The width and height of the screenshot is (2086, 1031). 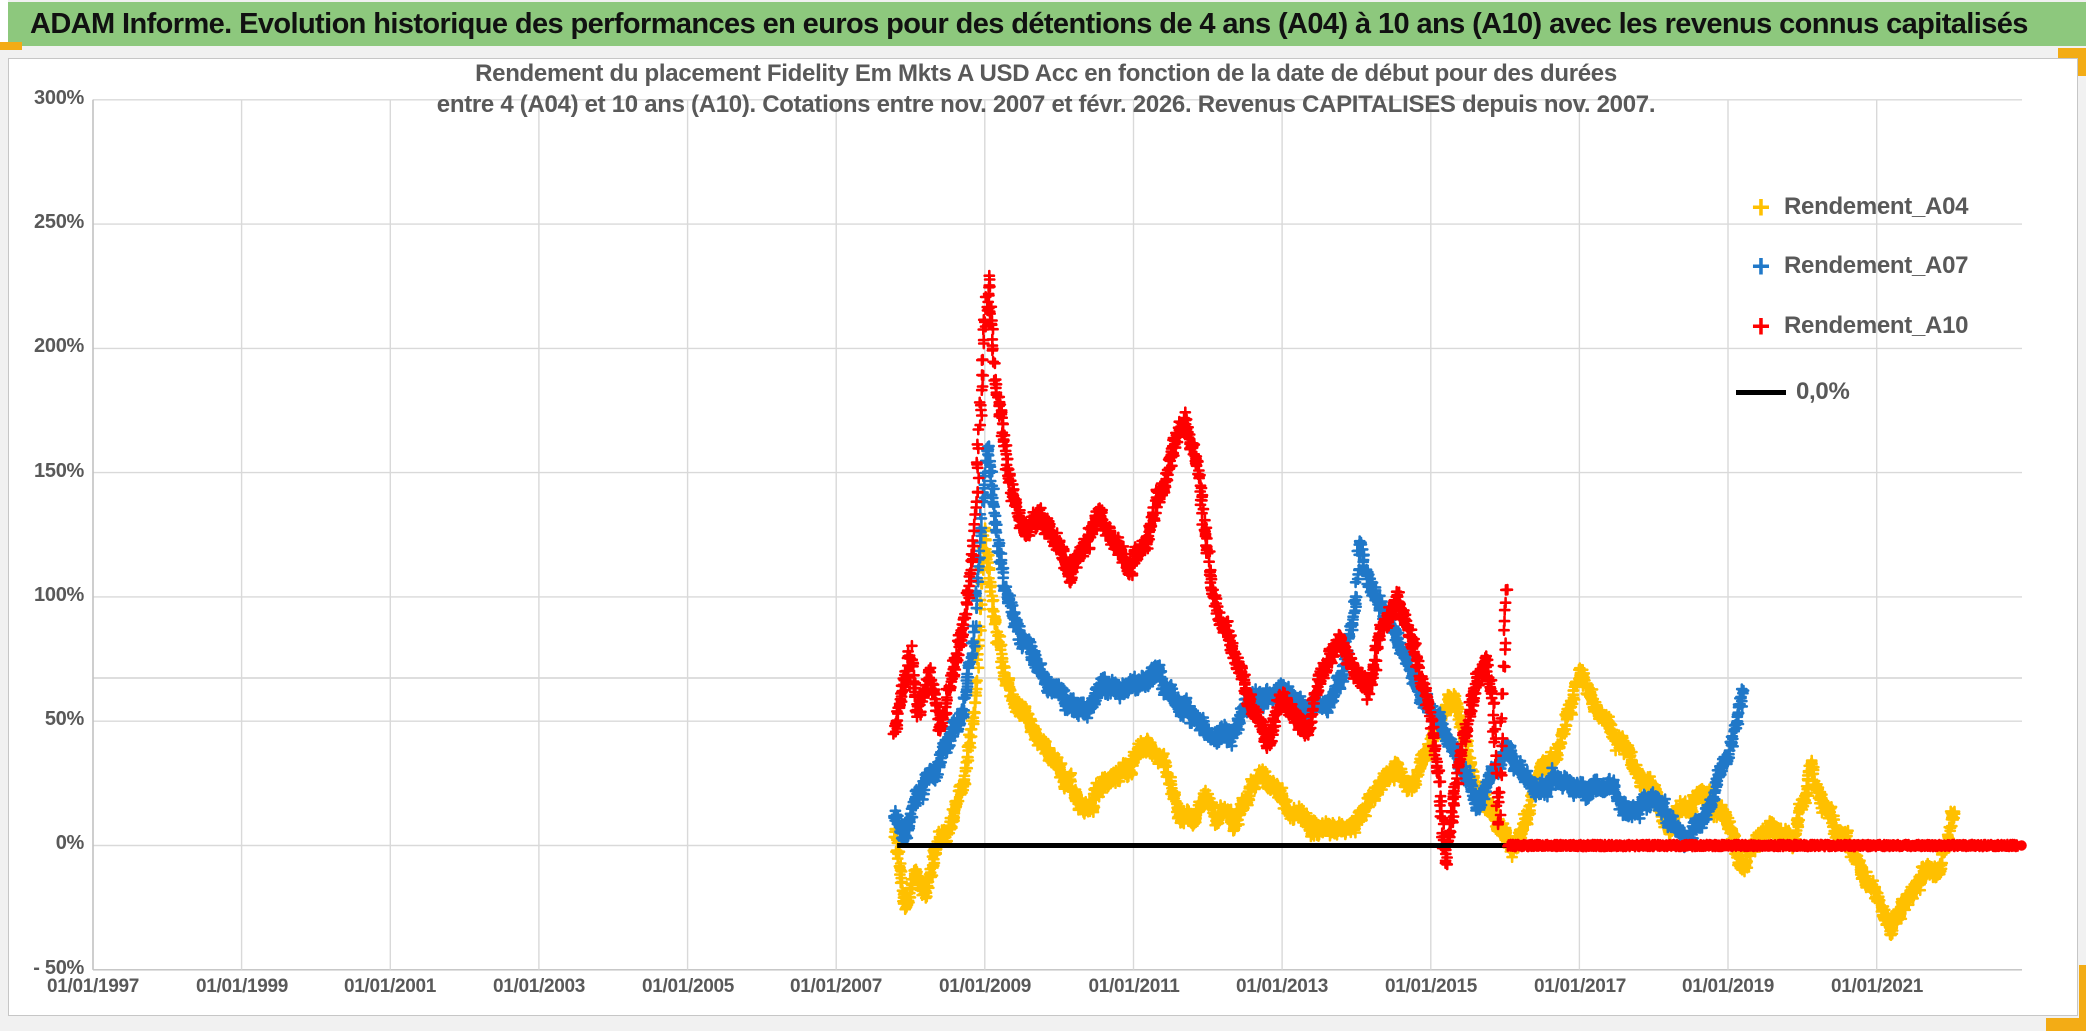 What do you see at coordinates (64, 719) in the screenshot?
I see `y-tick-50: 50%` at bounding box center [64, 719].